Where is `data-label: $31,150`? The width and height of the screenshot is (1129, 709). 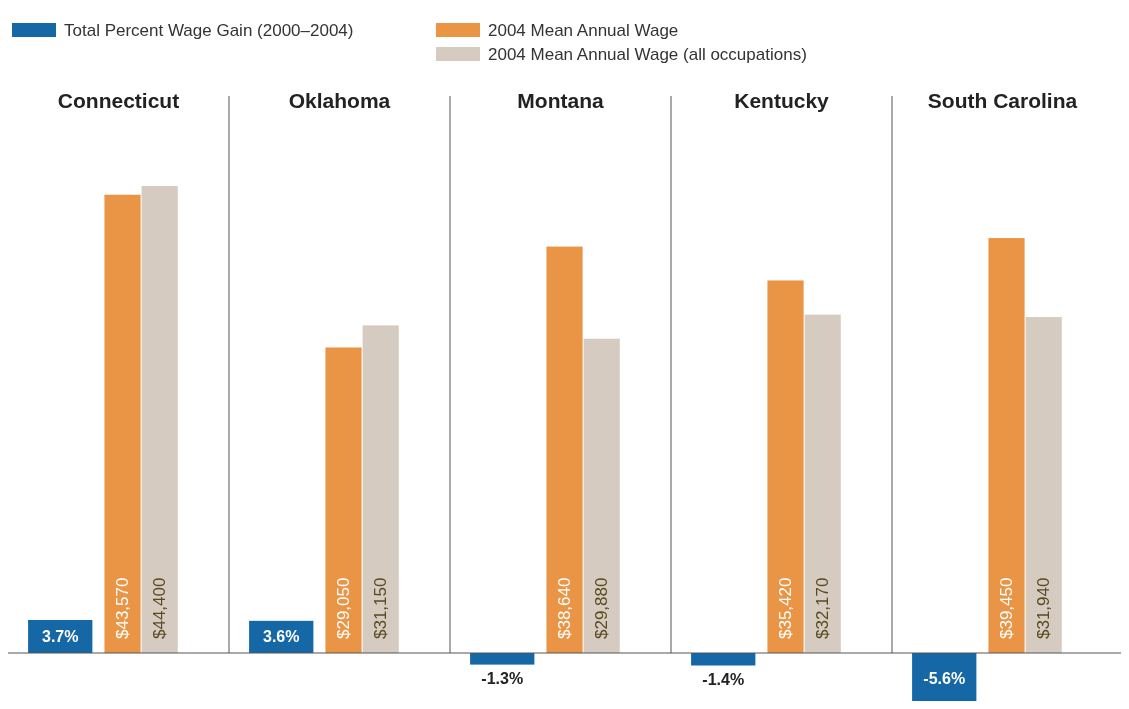 data-label: $31,150 is located at coordinates (381, 608).